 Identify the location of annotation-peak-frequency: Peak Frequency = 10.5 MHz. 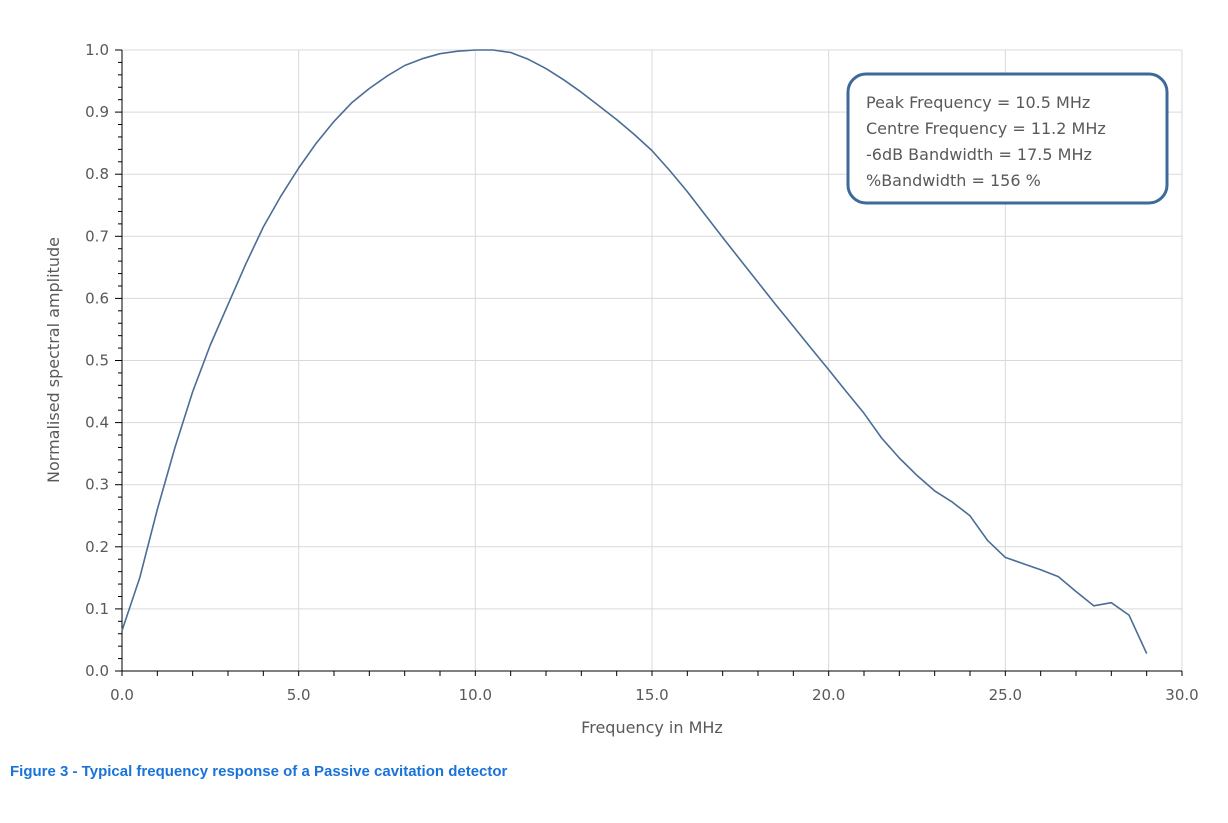
(978, 102).